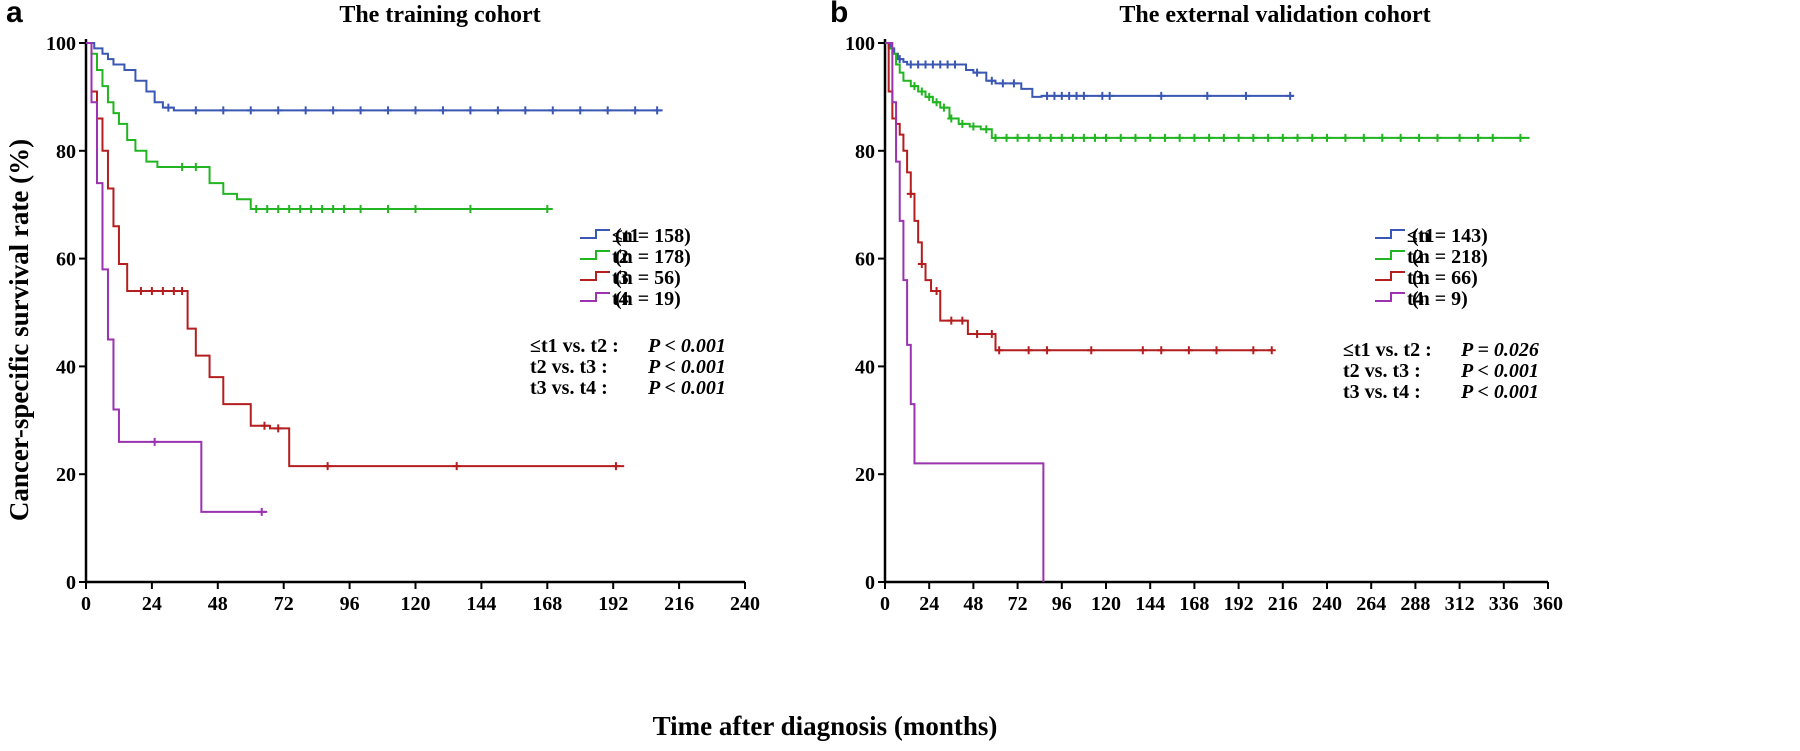 The width and height of the screenshot is (1800, 751). Describe the element at coordinates (648, 278) in the screenshot. I see `legend-n-label: (n = 56)` at that location.